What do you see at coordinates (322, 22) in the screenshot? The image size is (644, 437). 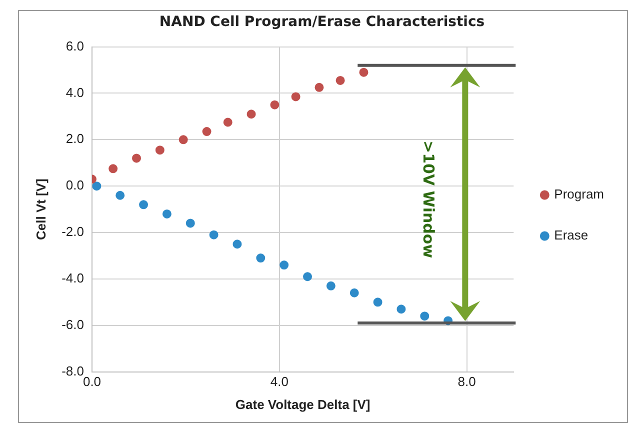 I see `chart-title: NAND Cell Program/Erase Characteristics` at bounding box center [322, 22].